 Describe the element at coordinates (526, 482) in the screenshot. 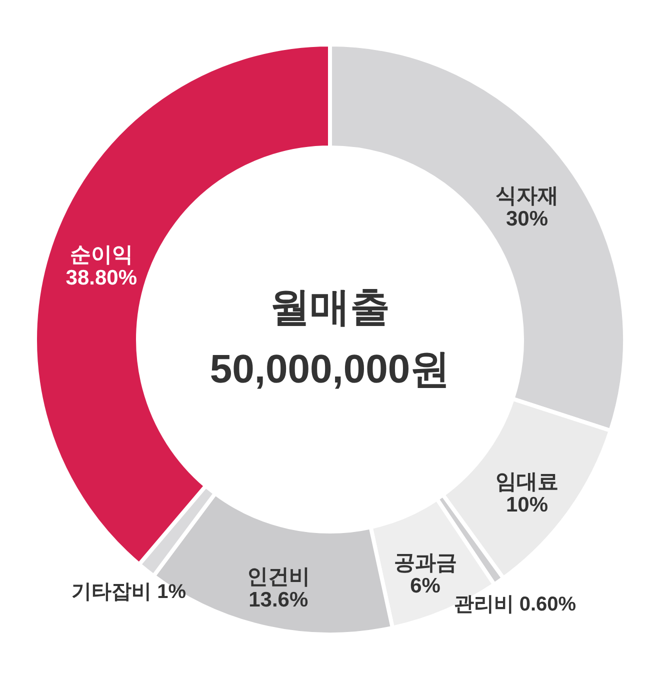

I see `slice-label: 임대료` at that location.